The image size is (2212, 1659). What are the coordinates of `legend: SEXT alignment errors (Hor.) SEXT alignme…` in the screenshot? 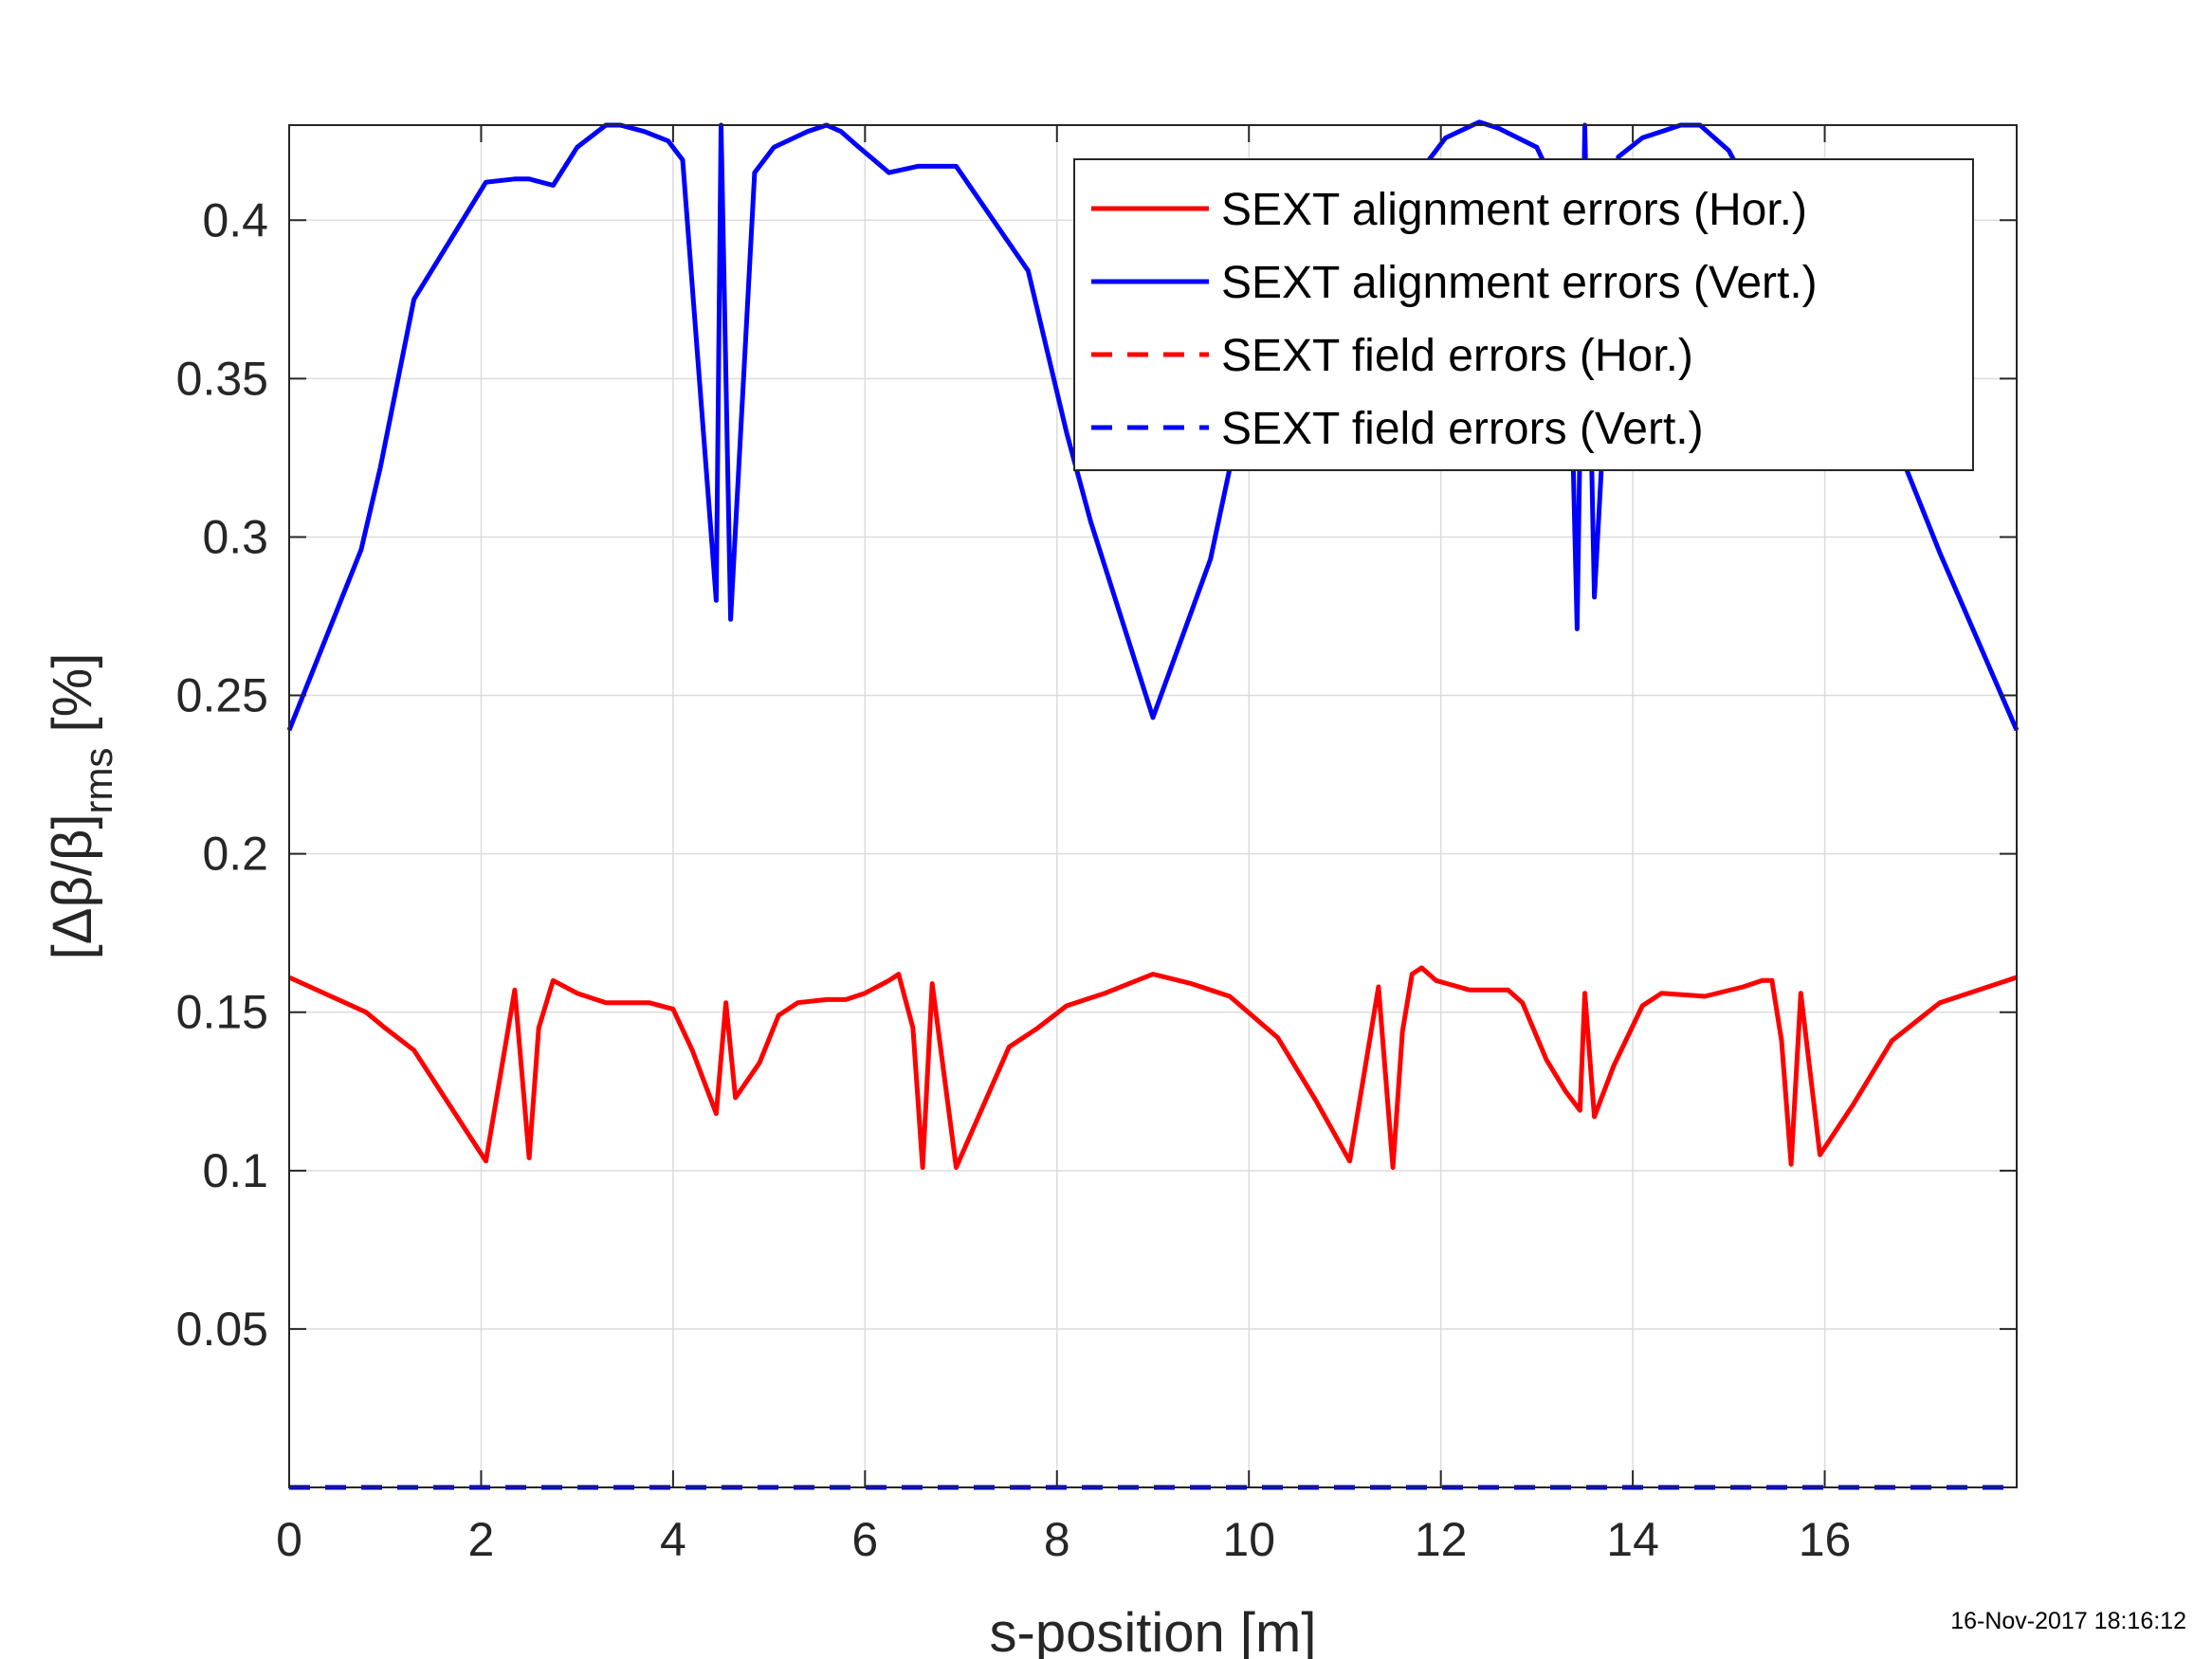 It's located at (1523, 314).